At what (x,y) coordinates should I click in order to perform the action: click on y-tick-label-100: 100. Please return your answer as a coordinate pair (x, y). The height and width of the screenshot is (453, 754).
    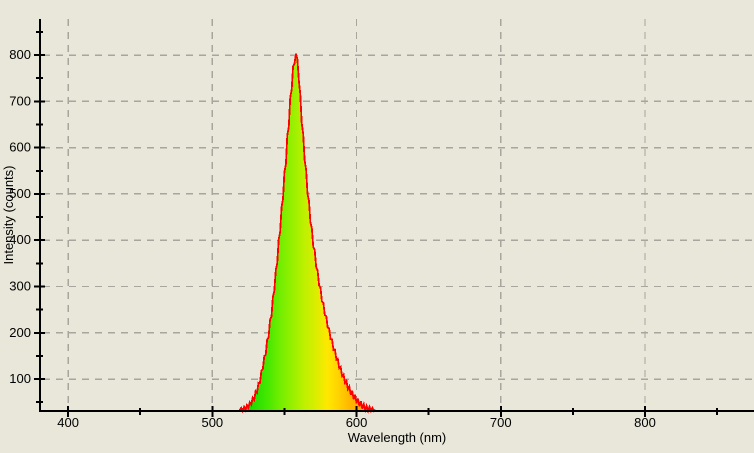
    Looking at the image, I should click on (20, 378).